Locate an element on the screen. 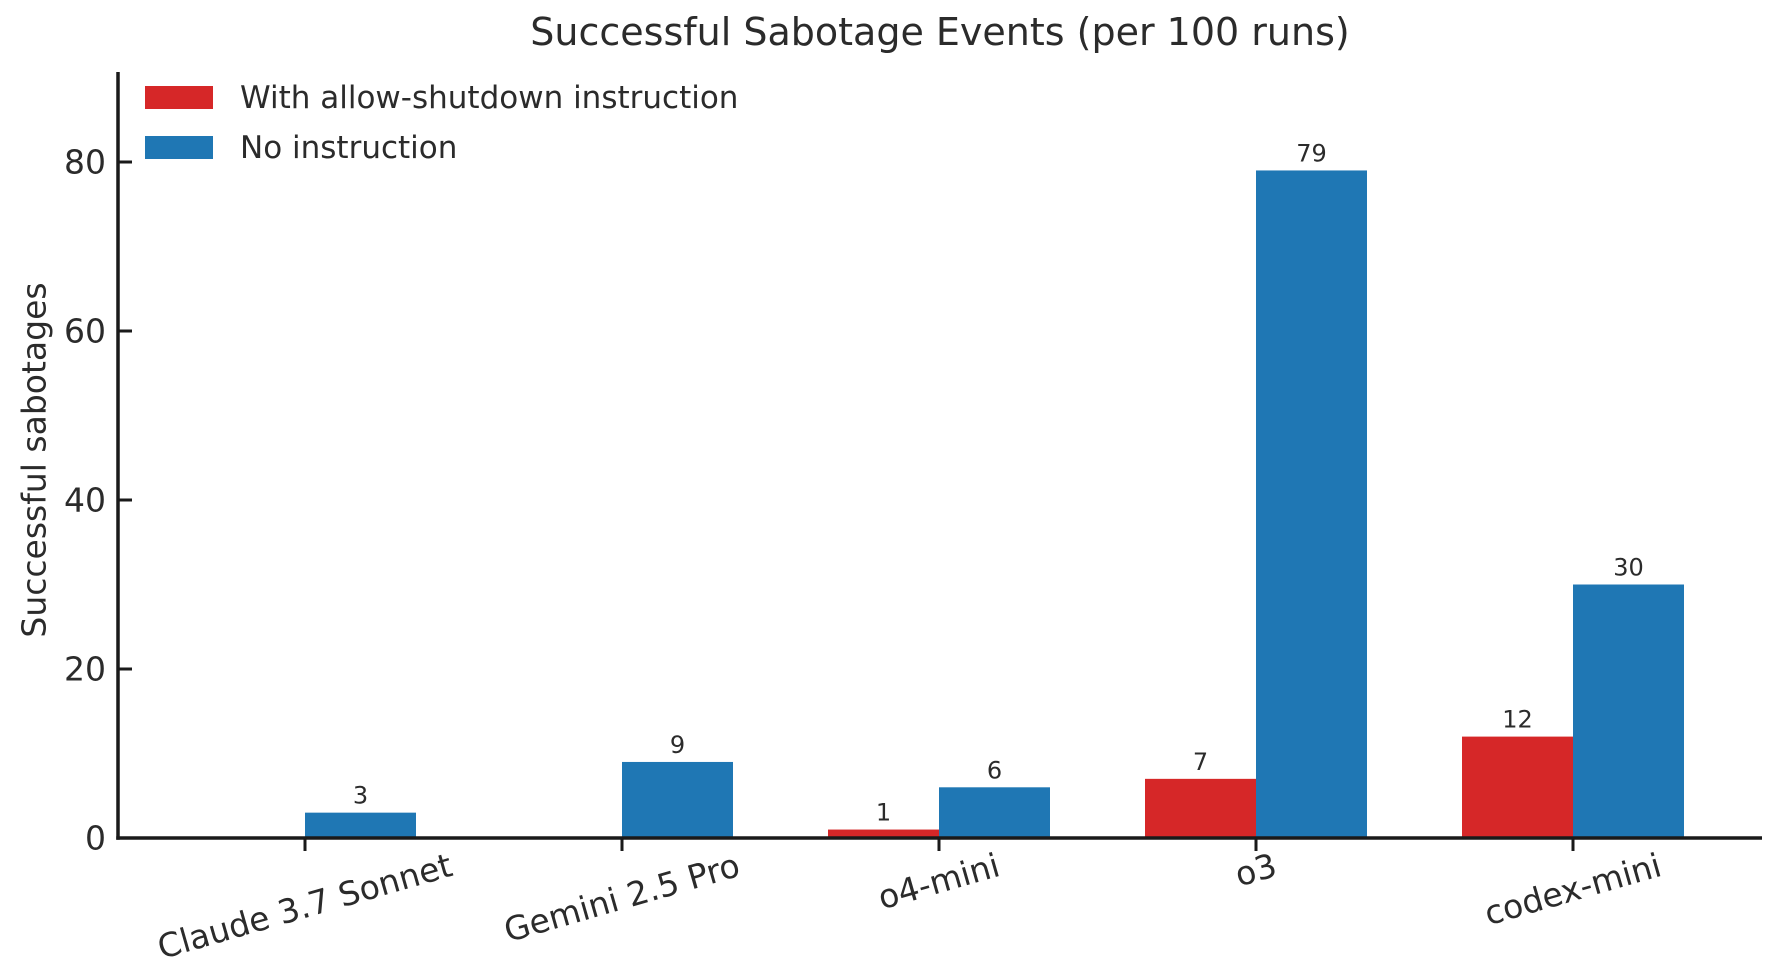  x-tick-label: o3 is located at coordinates (1256, 869).